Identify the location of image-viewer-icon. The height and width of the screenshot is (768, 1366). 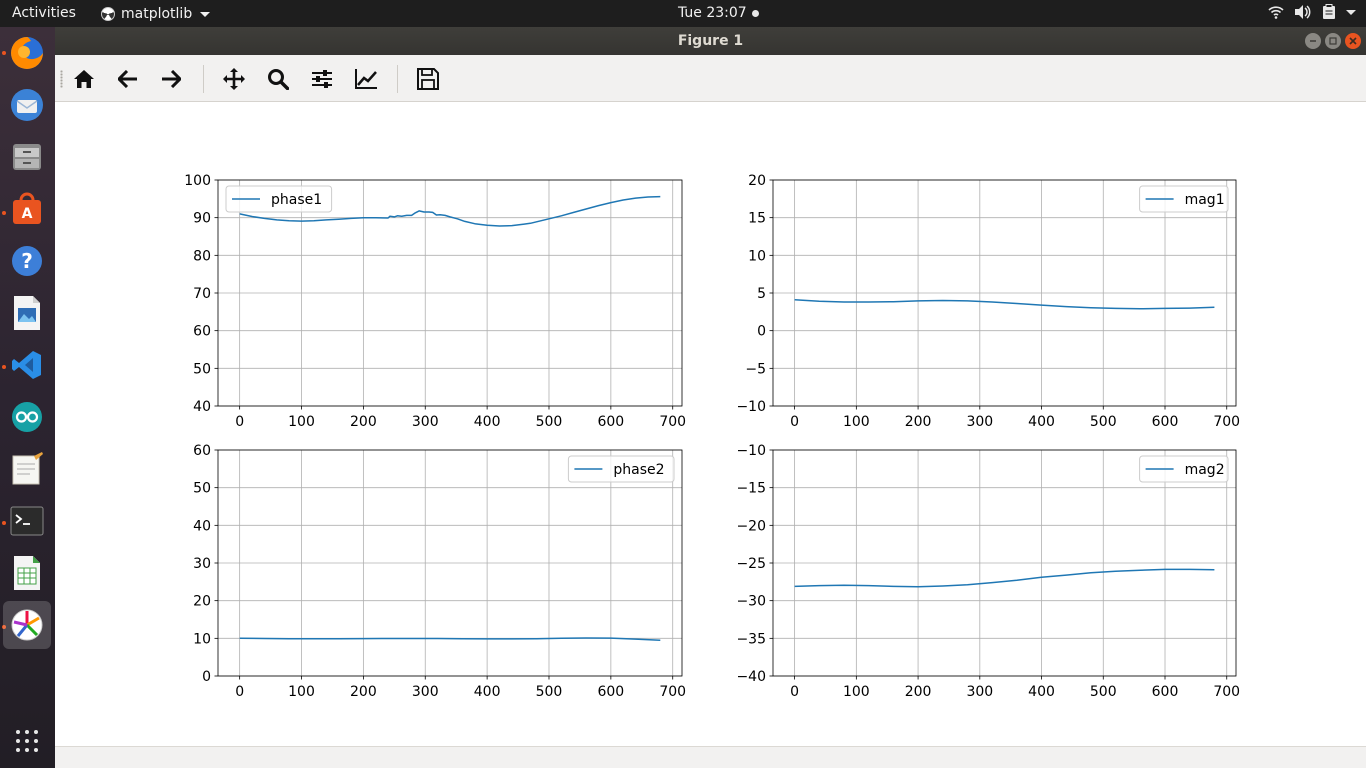
(27, 313).